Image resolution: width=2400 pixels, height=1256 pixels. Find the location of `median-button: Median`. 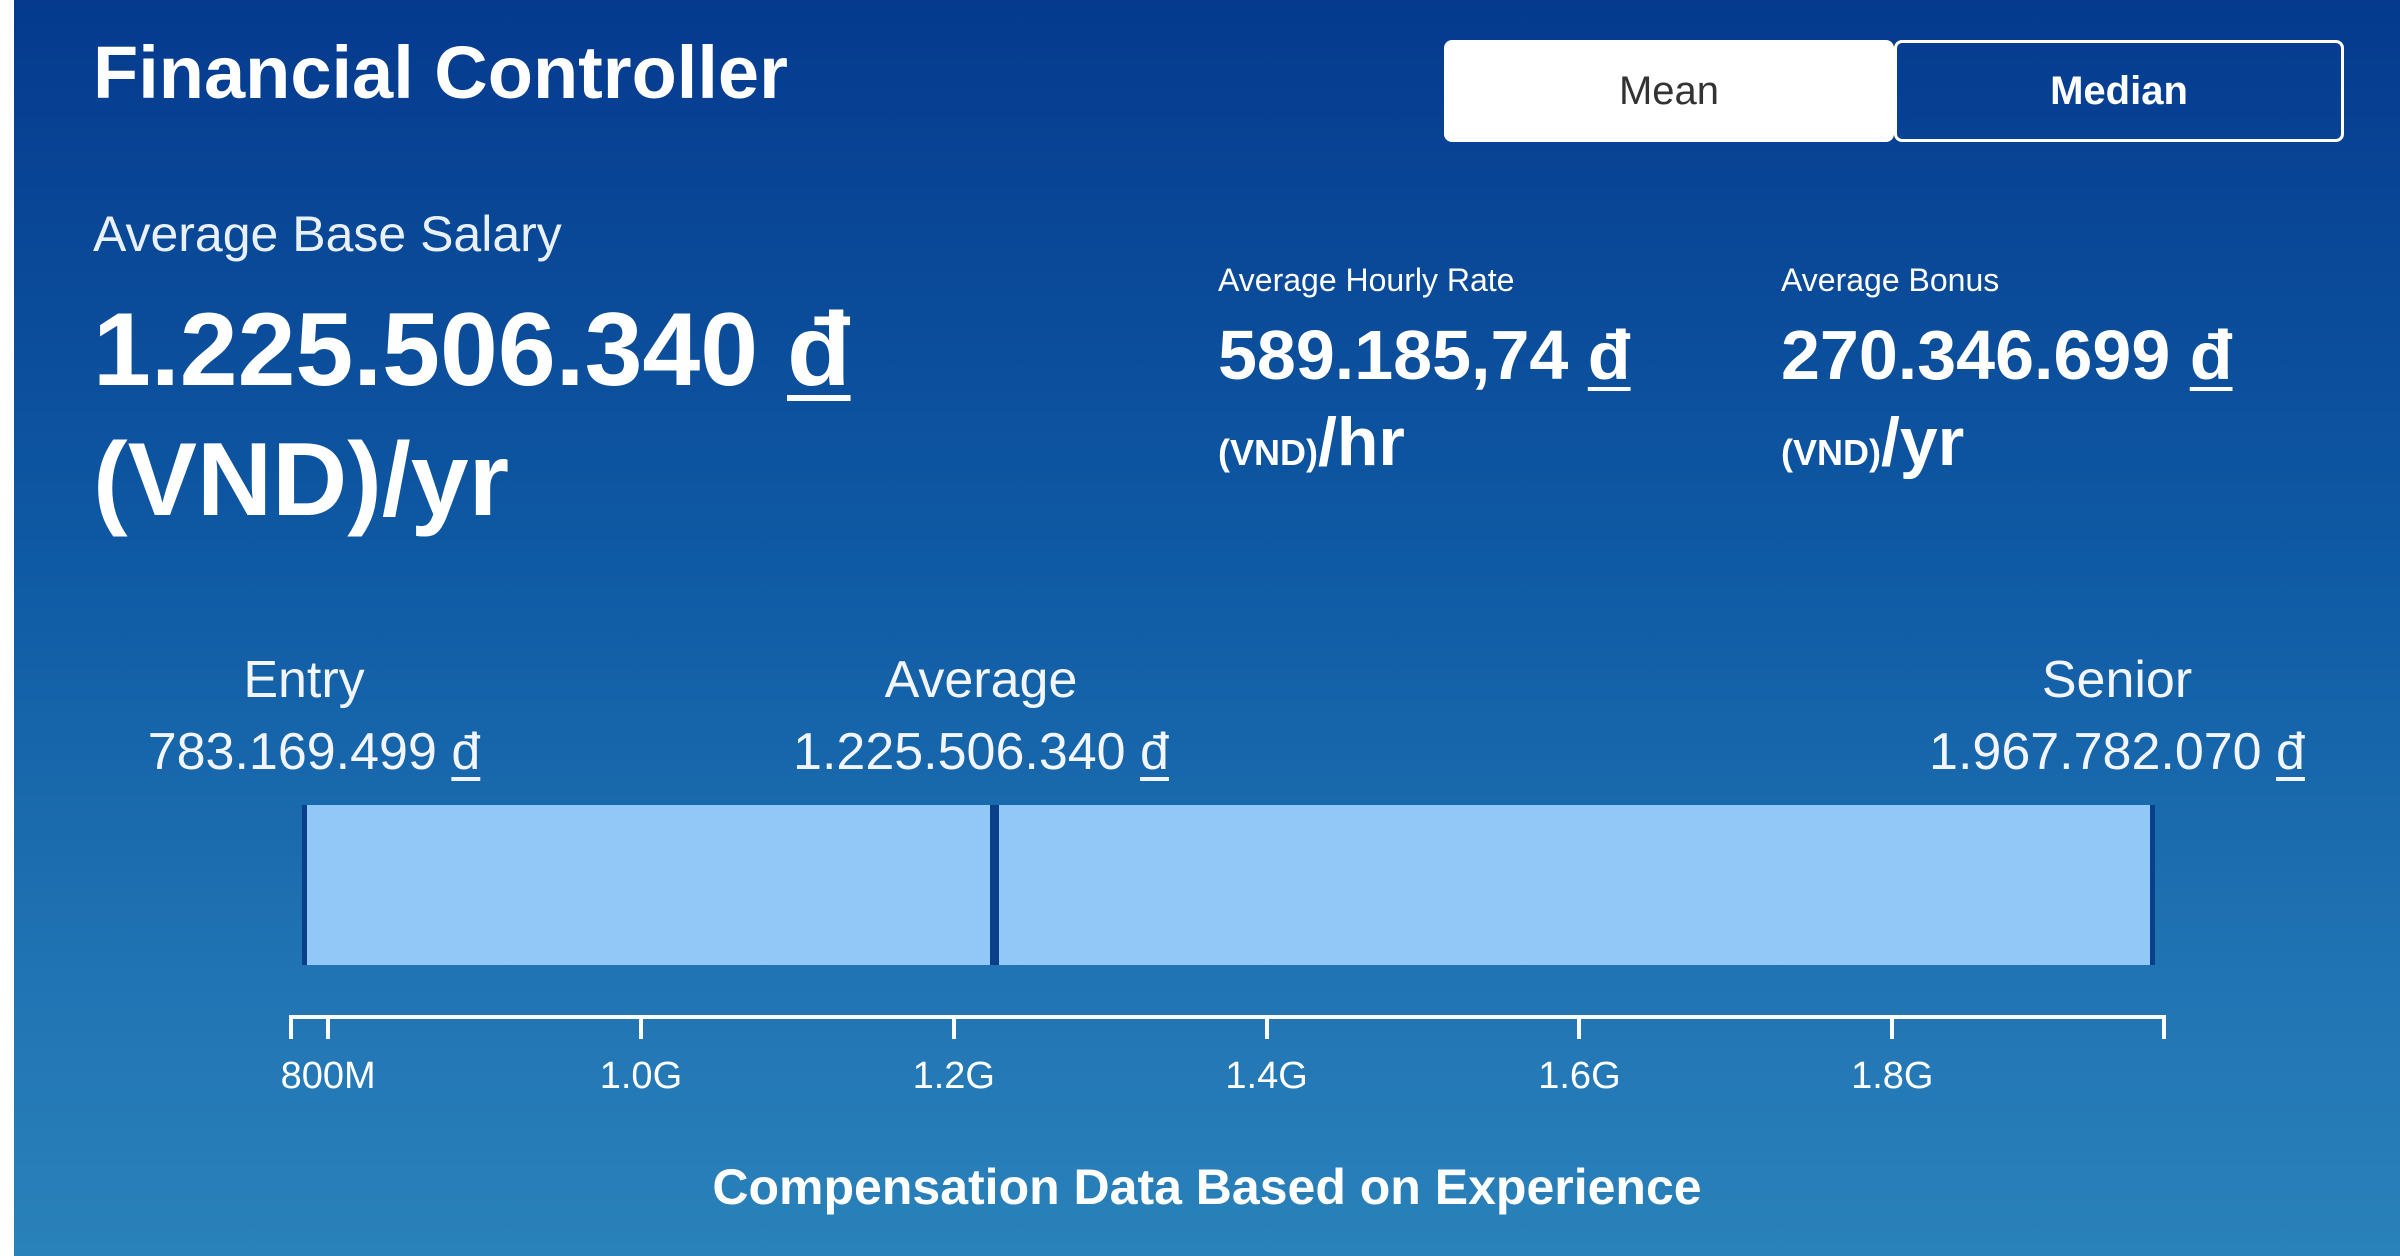

median-button: Median is located at coordinates (2119, 91).